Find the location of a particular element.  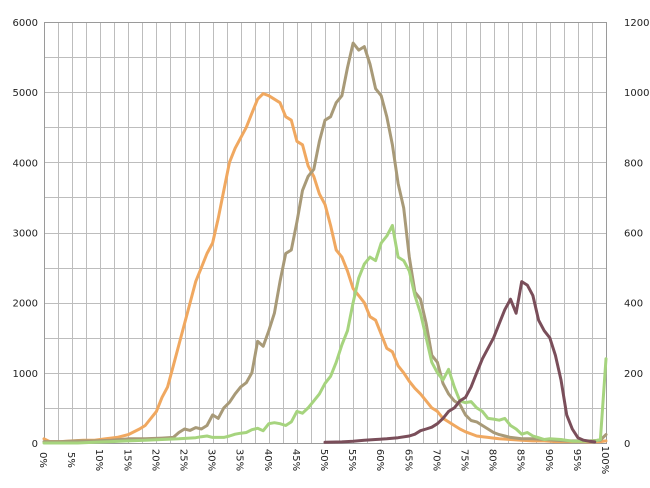

x-tick-label: 65% is located at coordinates (407, 460).